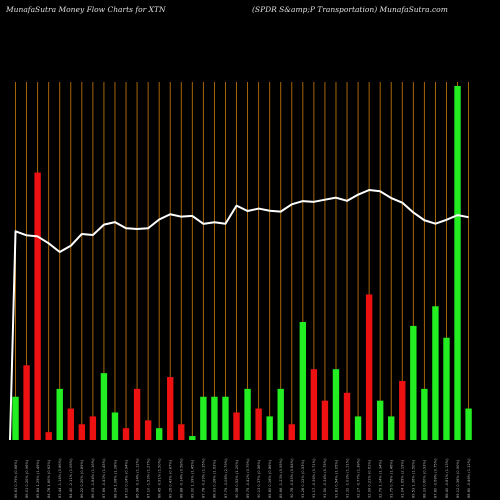  I want to click on x-tick-label: 91.17 -0.36% (0.71%), so click(314, 478).